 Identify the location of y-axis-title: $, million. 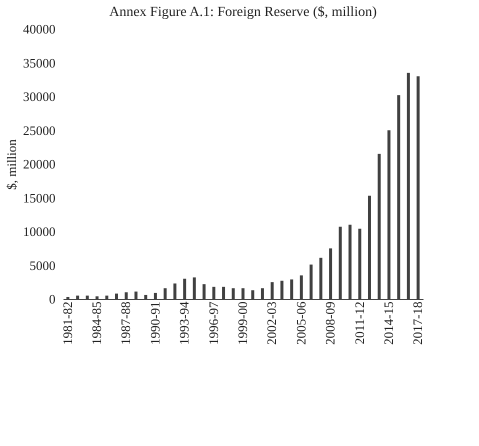
(11, 164).